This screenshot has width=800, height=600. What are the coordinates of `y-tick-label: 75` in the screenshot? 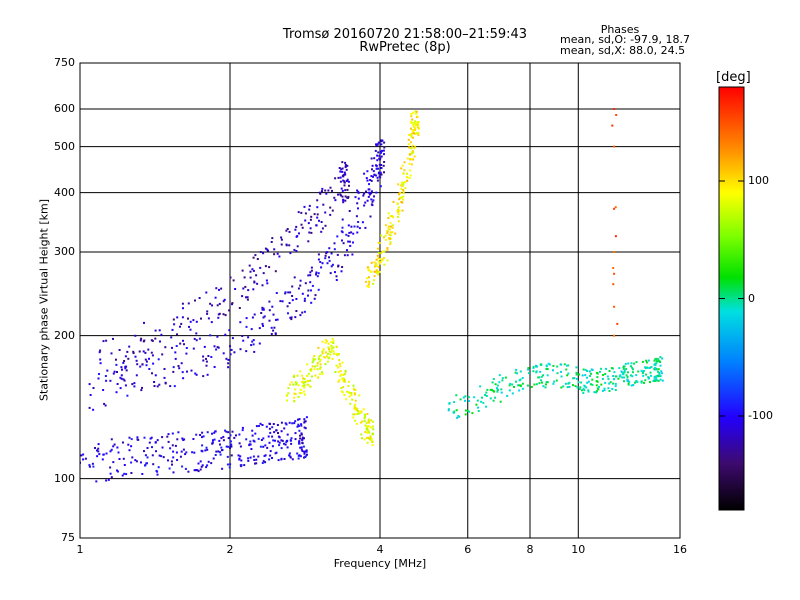 It's located at (68, 537).